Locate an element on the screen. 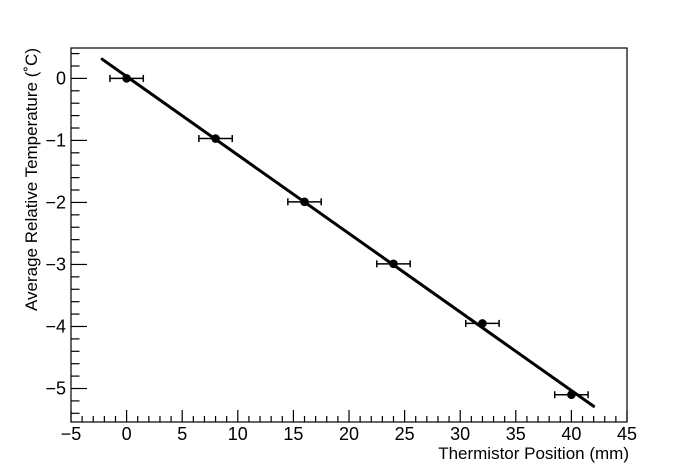  y-tick-label: −3 is located at coordinates (55, 264).